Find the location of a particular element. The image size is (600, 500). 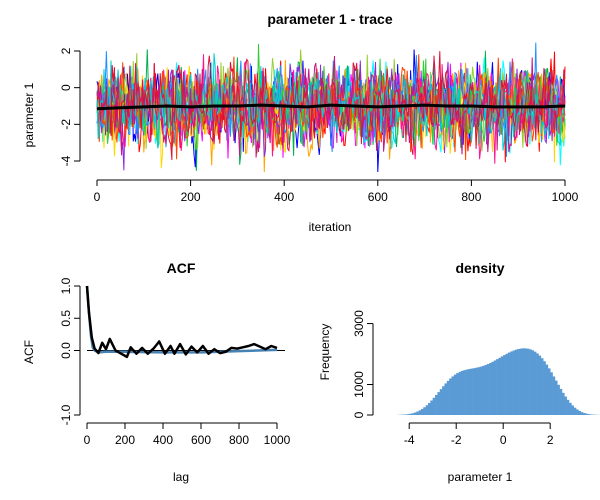

density-y-tick-label: 0 is located at coordinates (359, 414).